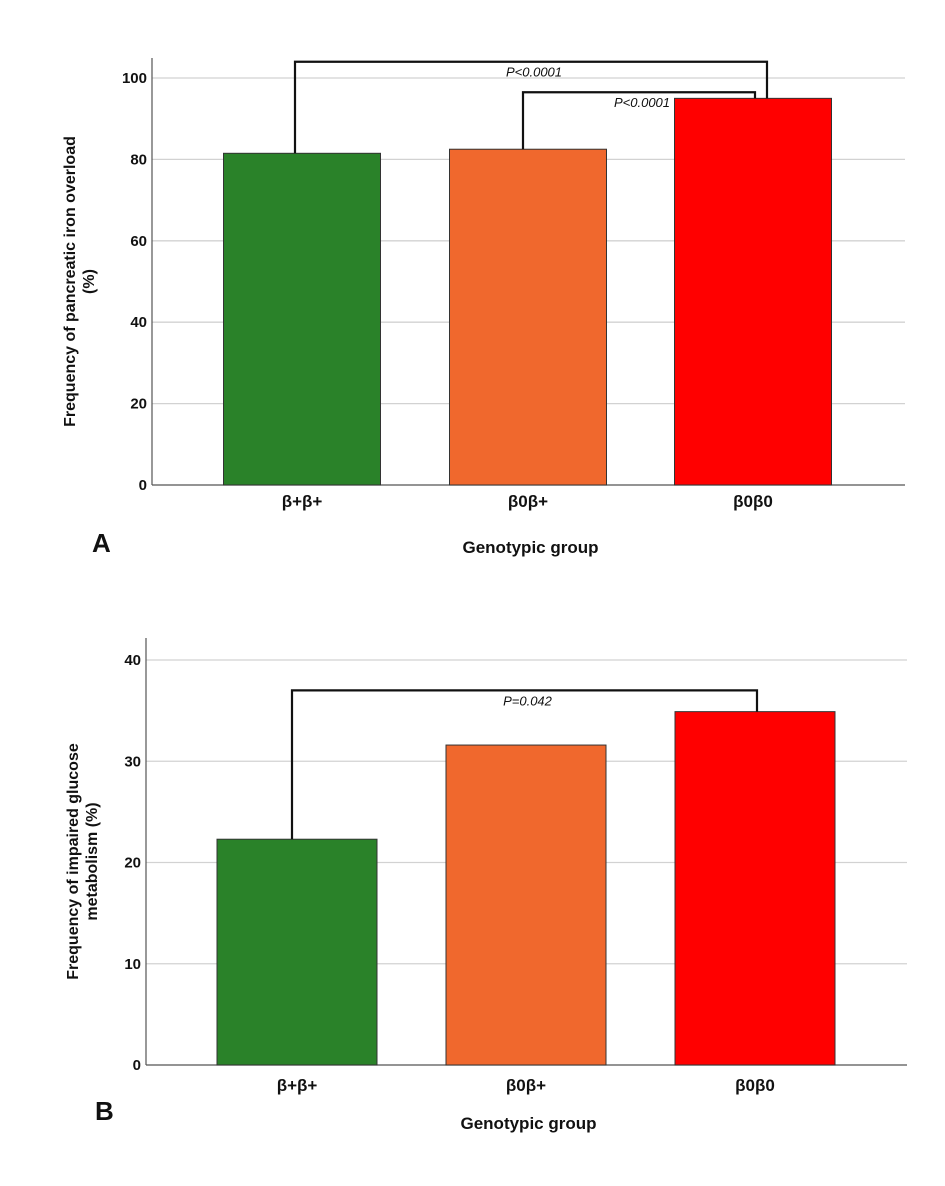 The height and width of the screenshot is (1186, 945). Describe the element at coordinates (132, 761) in the screenshot. I see `y-tick-label: 30` at that location.